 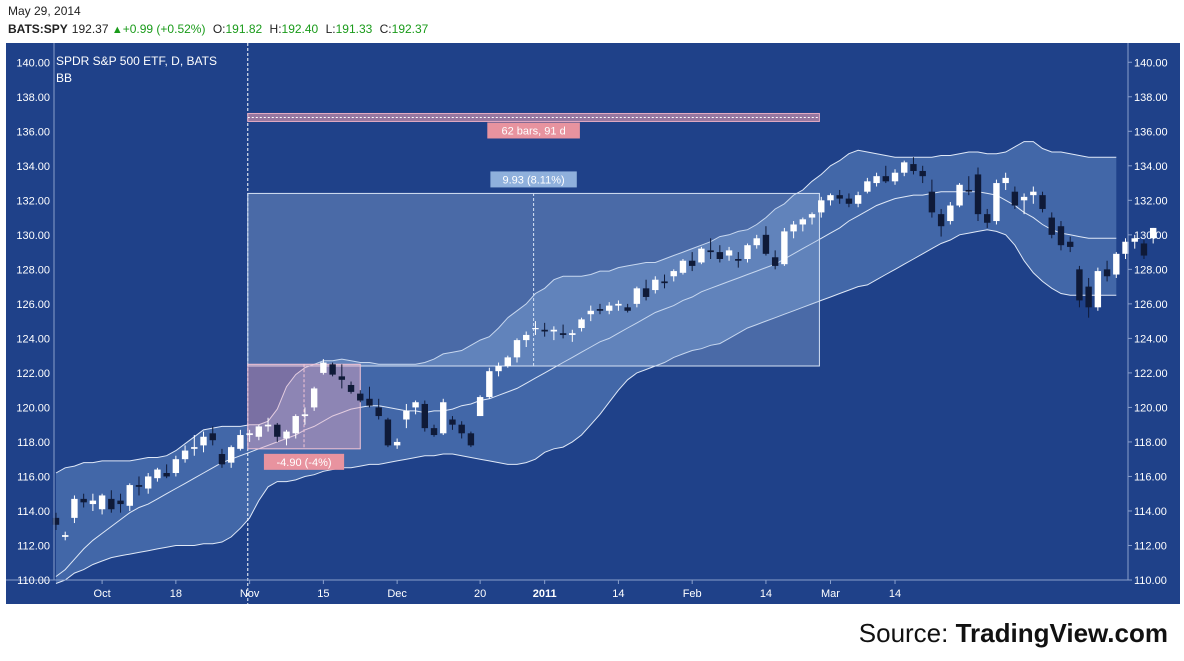 What do you see at coordinates (33, 63) in the screenshot?
I see `y-tick-label-left: 140.00` at bounding box center [33, 63].